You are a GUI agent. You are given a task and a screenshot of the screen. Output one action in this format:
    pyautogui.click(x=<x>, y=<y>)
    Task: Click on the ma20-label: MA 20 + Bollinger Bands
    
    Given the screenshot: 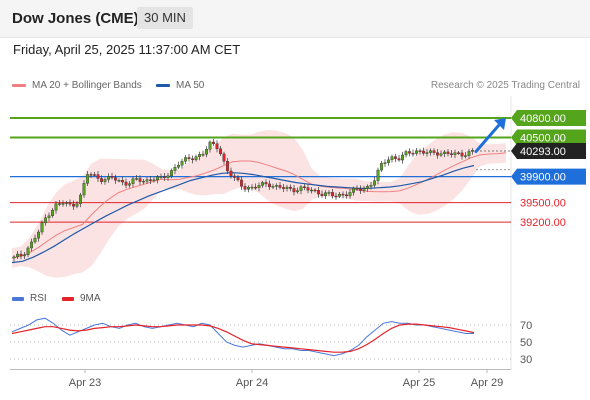 What is the action you would take?
    pyautogui.click(x=87, y=85)
    